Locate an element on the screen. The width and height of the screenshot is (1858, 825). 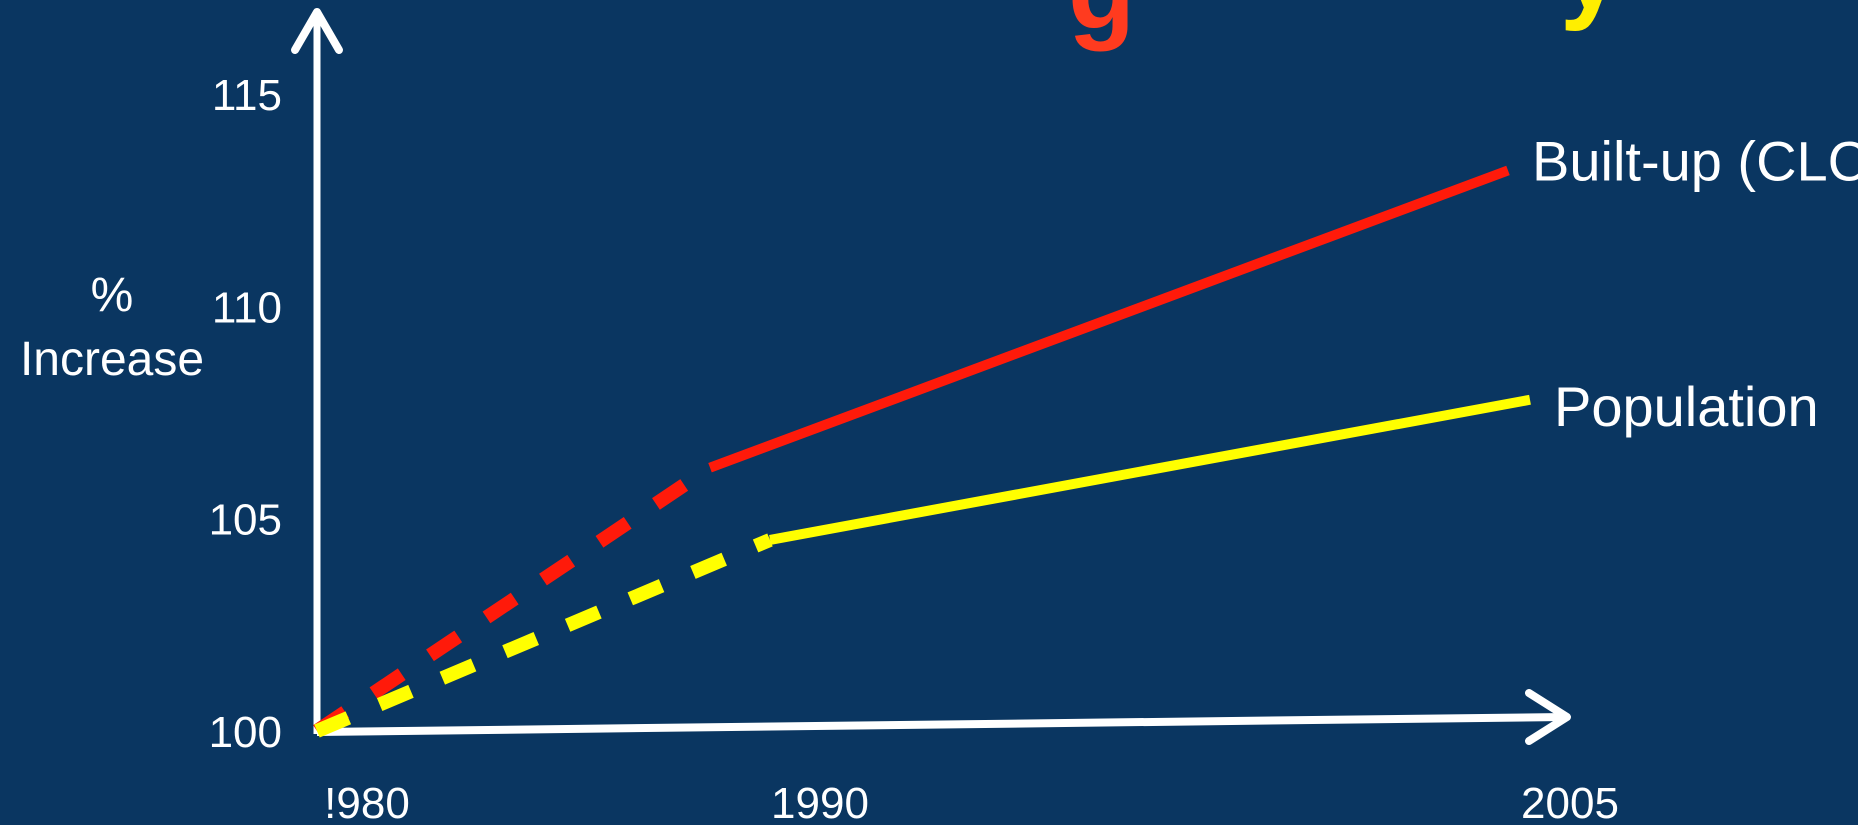
built-up-clc-estimated-line is located at coordinates (513, 599).